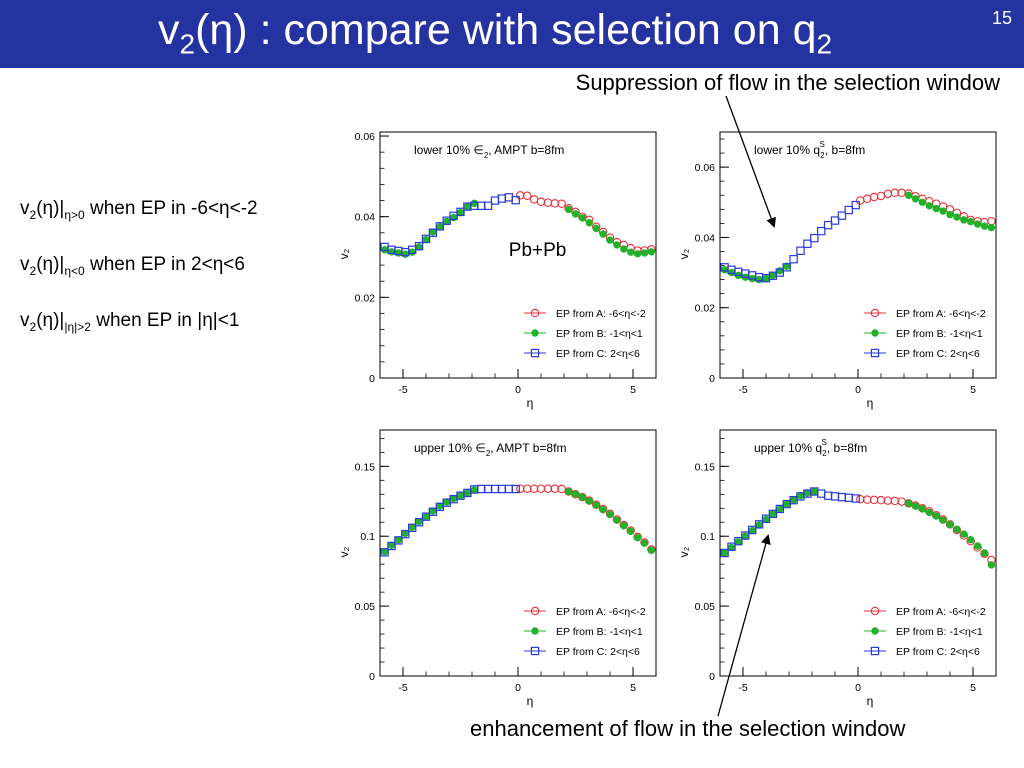  What do you see at coordinates (527, 195) in the screenshot?
I see `data-point-A` at bounding box center [527, 195].